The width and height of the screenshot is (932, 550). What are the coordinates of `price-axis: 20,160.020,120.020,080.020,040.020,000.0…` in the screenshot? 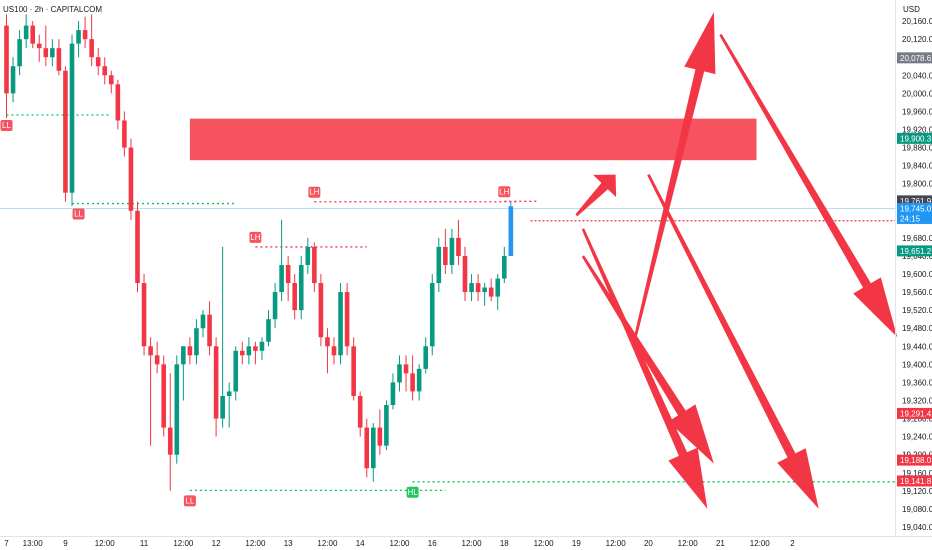 It's located at (913, 268).